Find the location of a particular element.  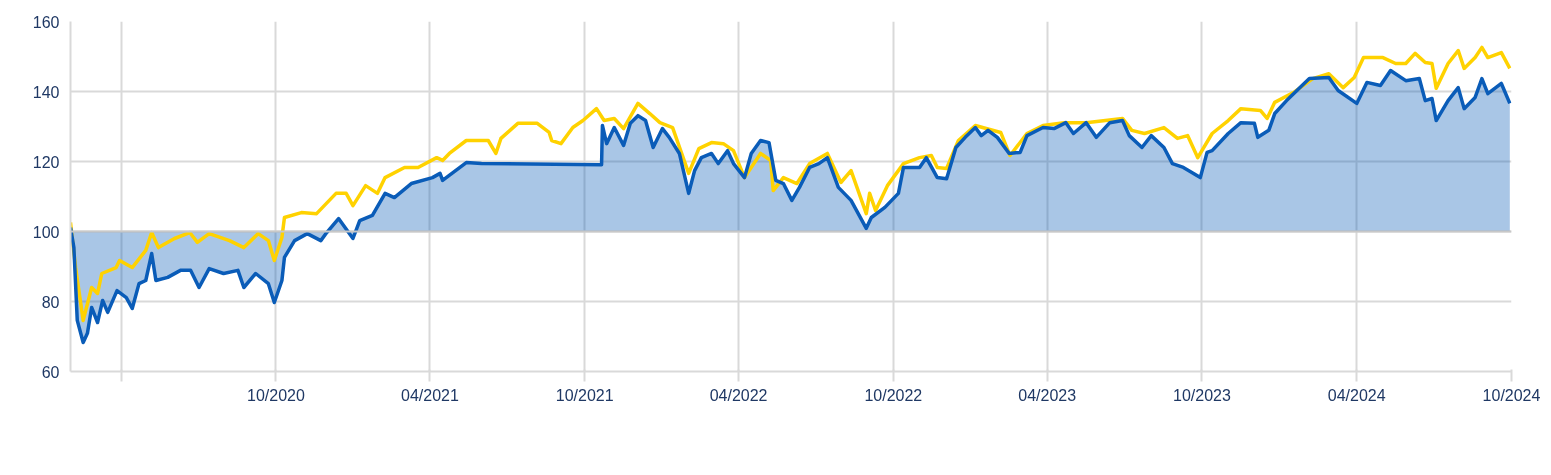

y-tick-label: 60 is located at coordinates (50, 372).